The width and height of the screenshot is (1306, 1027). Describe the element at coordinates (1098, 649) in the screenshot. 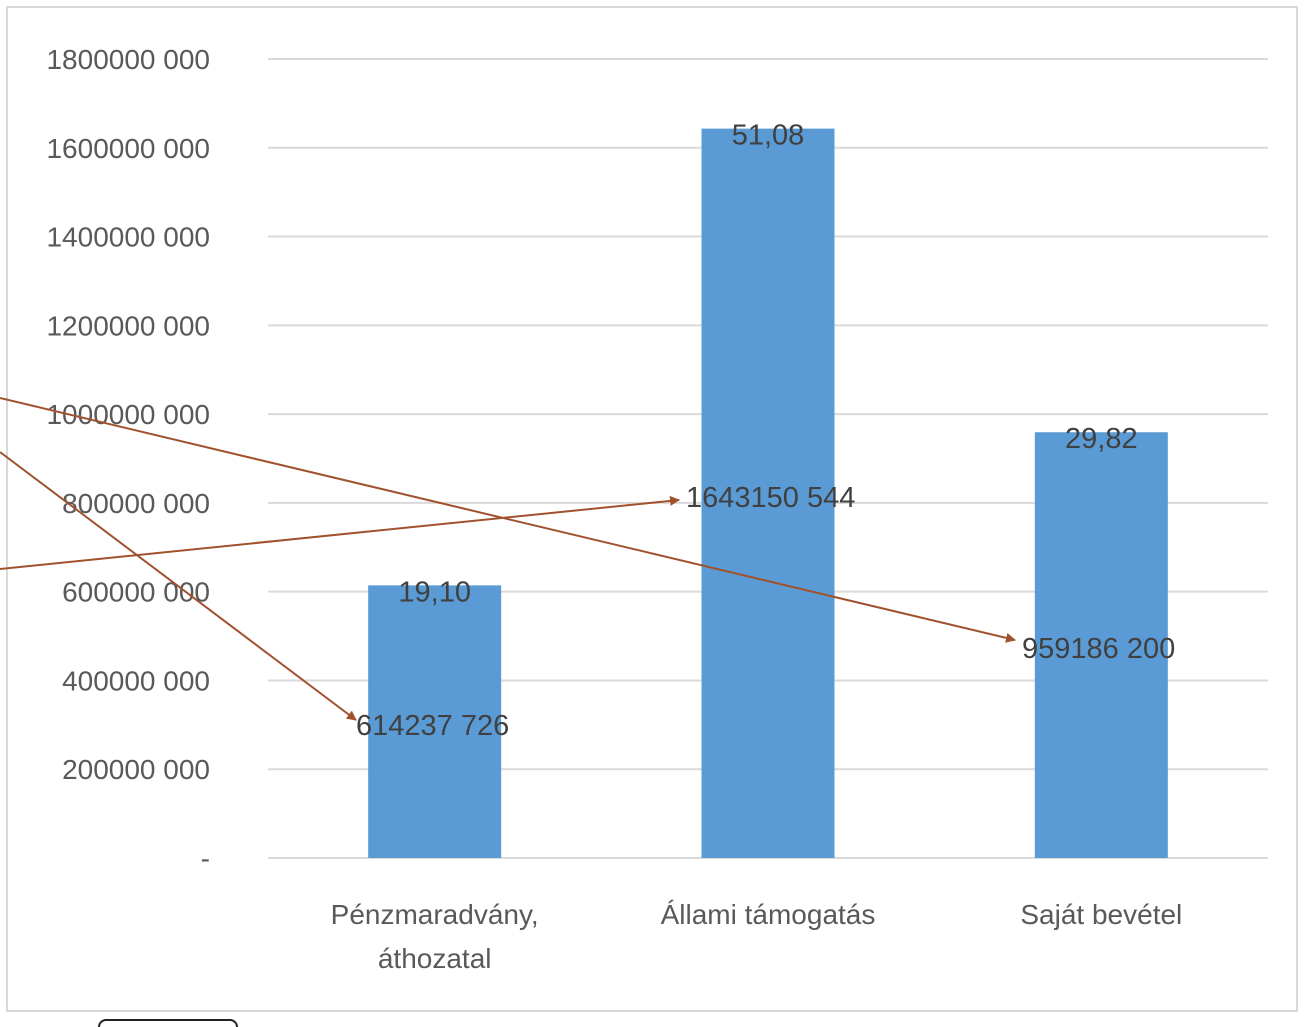

I see `data-label-value: 959186 200` at that location.